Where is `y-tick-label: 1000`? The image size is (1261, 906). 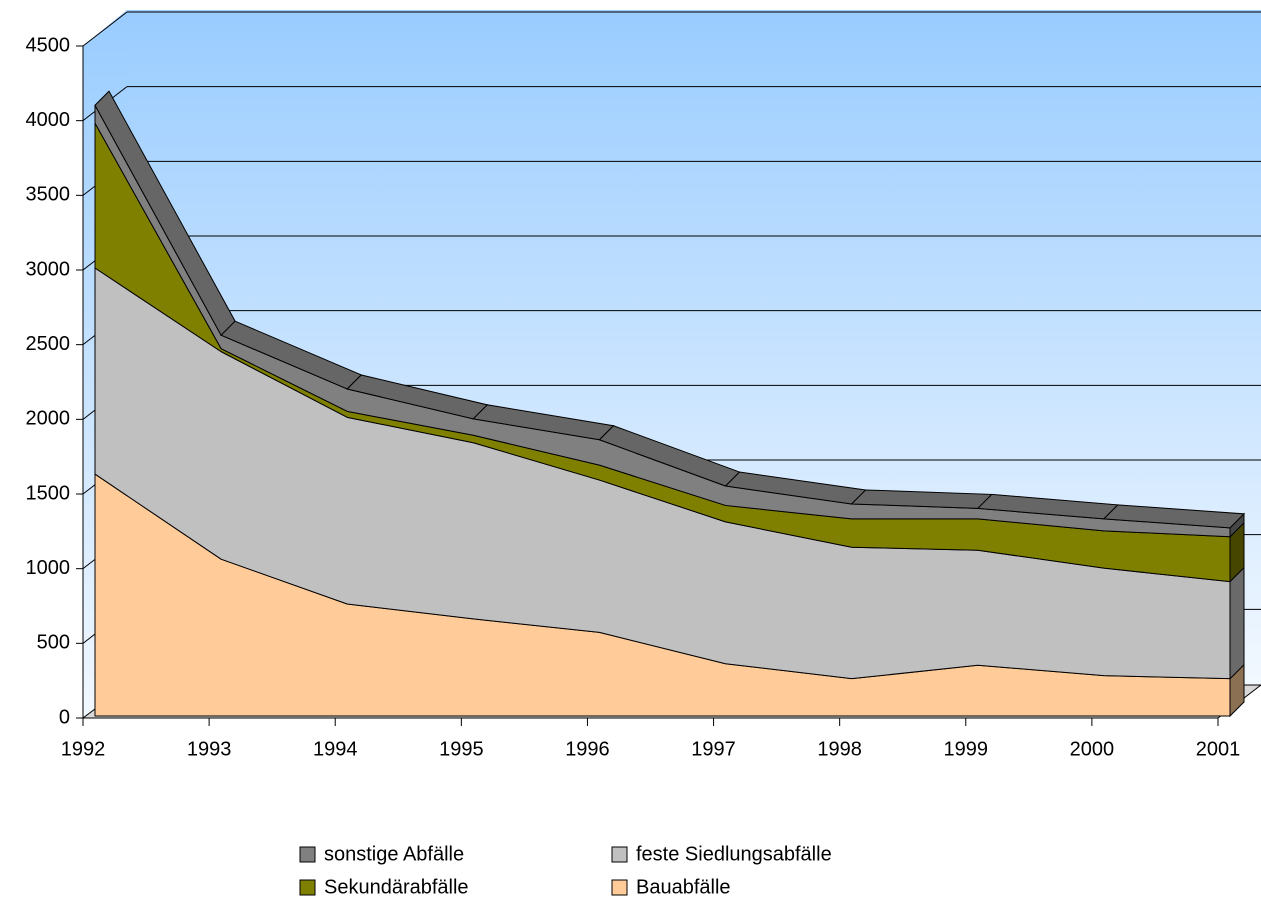
y-tick-label: 1000 is located at coordinates (48, 568).